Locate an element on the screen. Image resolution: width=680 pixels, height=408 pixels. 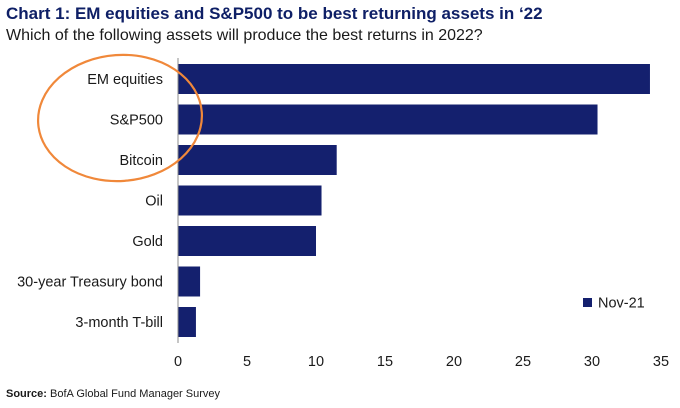
source-text: BofA Global Fund Manager Survey is located at coordinates (135, 394).